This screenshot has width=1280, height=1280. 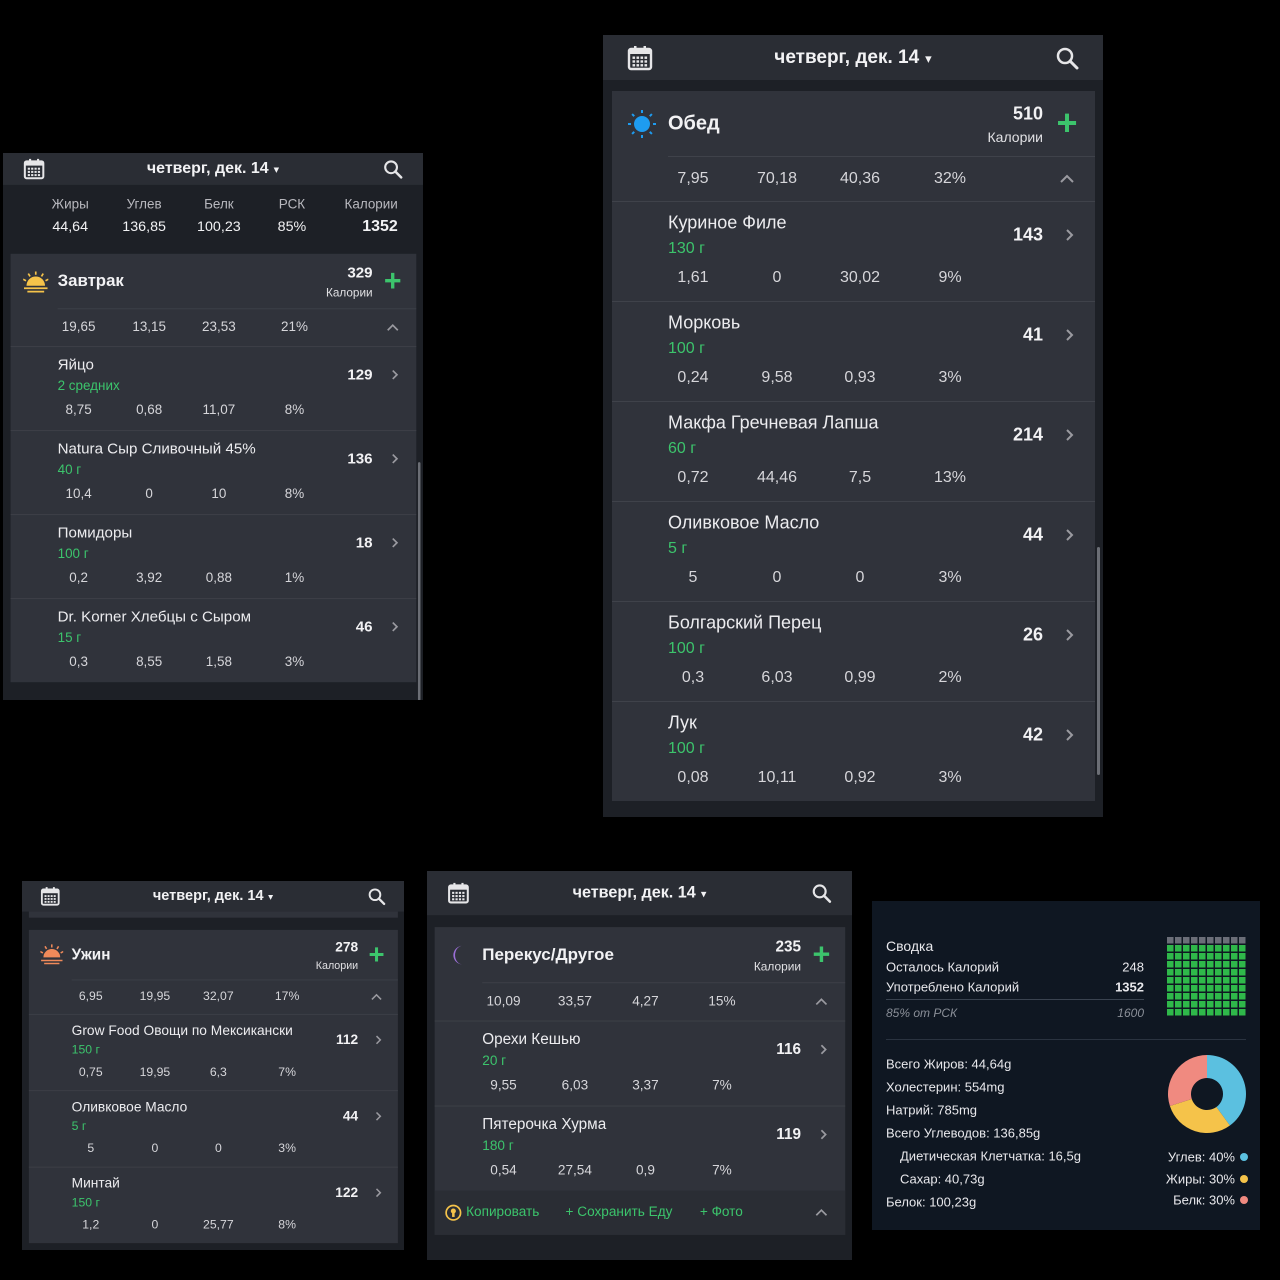 I want to click on food-row: Пятерочка Хурма 180 г 119 0,54 27,54 0,9 7%, so click(x=640, y=1148).